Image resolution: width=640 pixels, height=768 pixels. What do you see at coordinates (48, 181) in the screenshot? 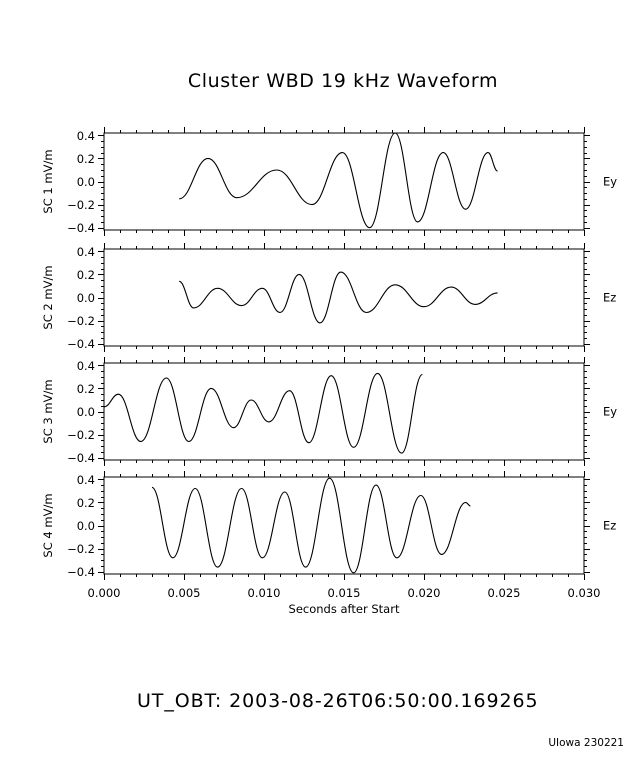
I see `y-axis-label: SC 1 mV/m` at bounding box center [48, 181].